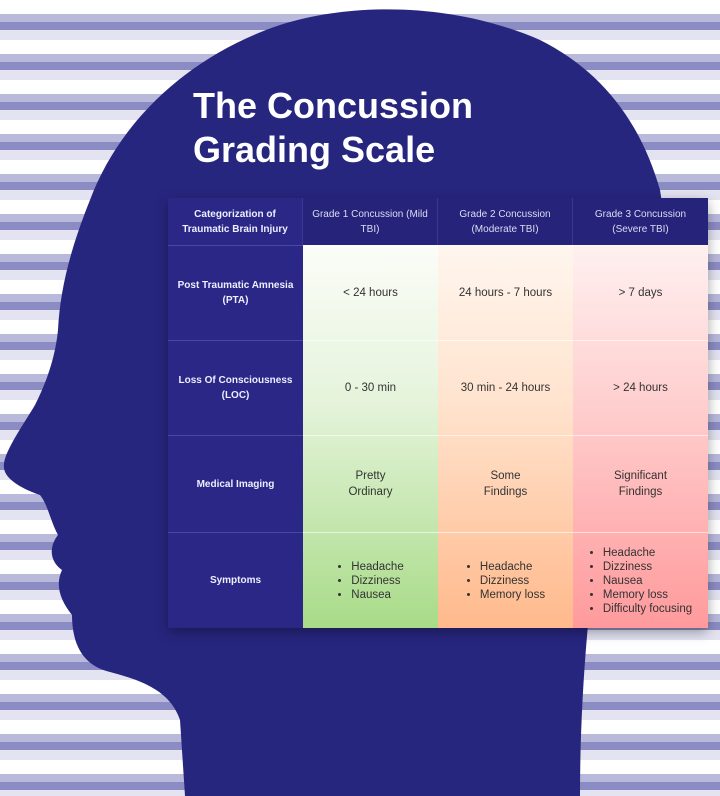 The width and height of the screenshot is (720, 796). I want to click on cell-pta-grade-2: 24 hours - 7 hours, so click(505, 292).